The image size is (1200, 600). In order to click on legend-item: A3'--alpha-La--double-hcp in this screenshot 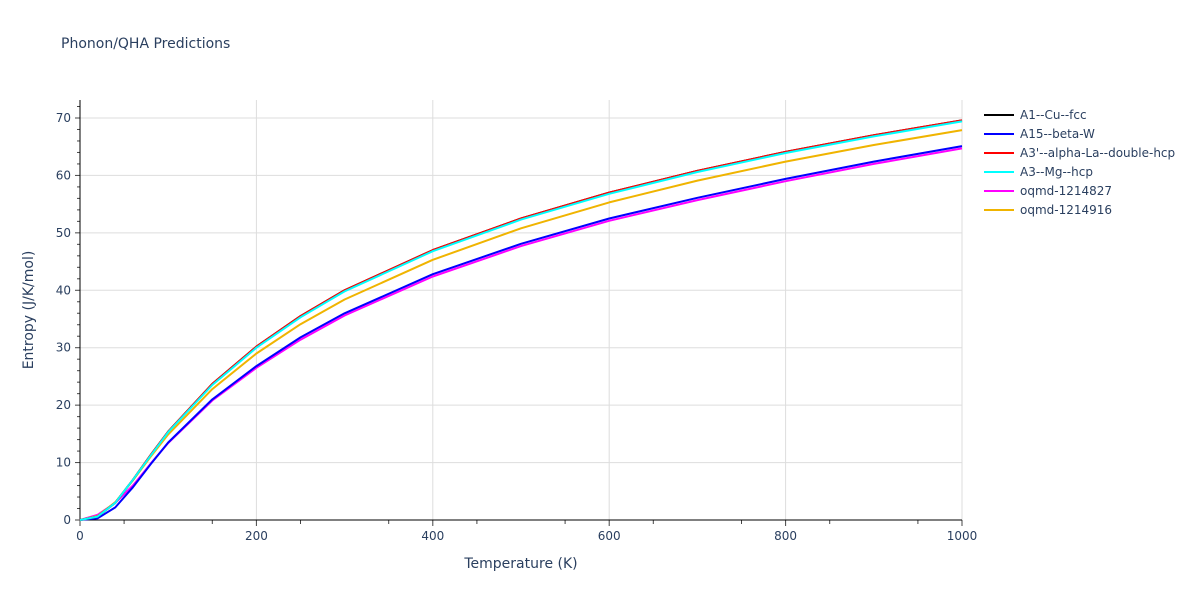, I will do `click(1079, 152)`.